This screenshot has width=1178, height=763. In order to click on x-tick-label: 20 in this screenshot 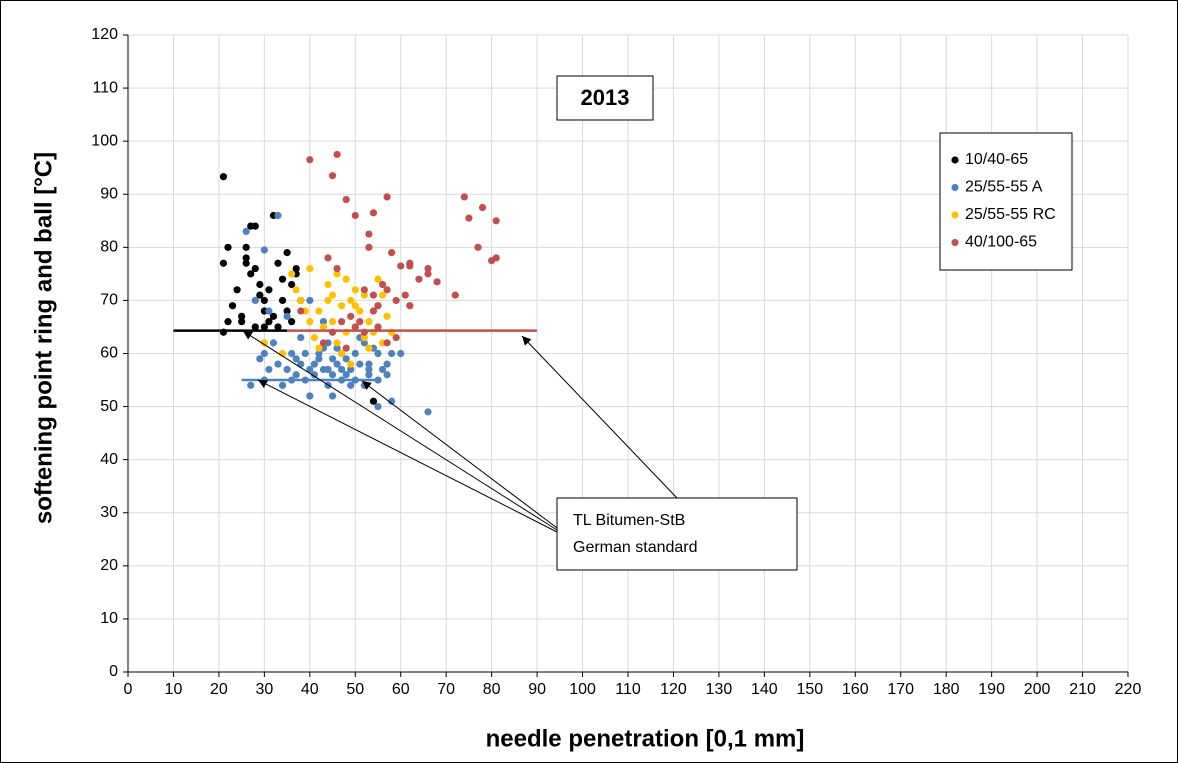, I will do `click(219, 689)`.